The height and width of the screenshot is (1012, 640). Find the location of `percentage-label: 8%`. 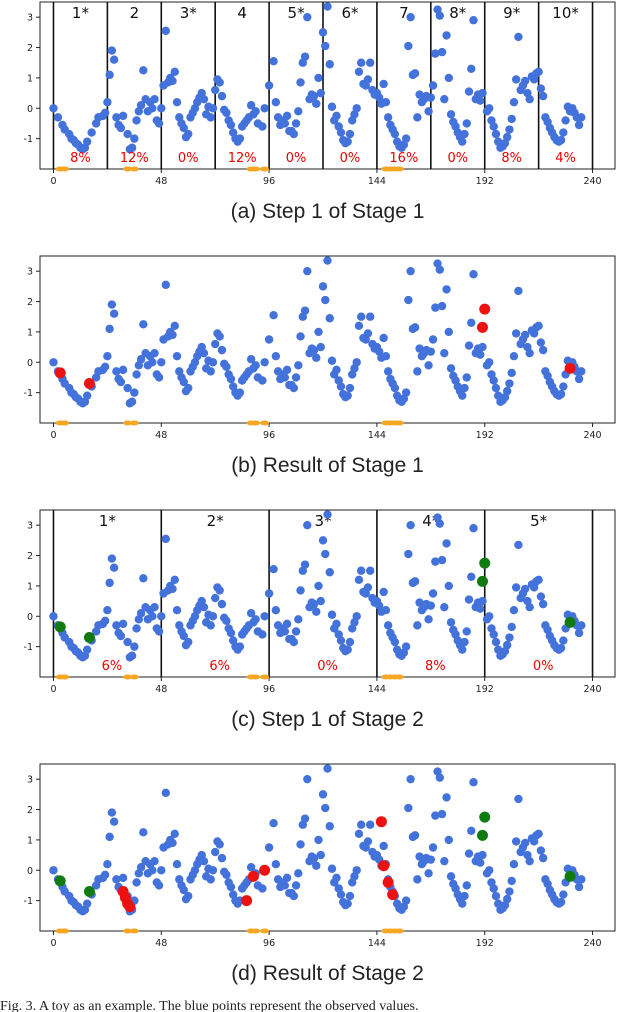

percentage-label: 8% is located at coordinates (80, 158).